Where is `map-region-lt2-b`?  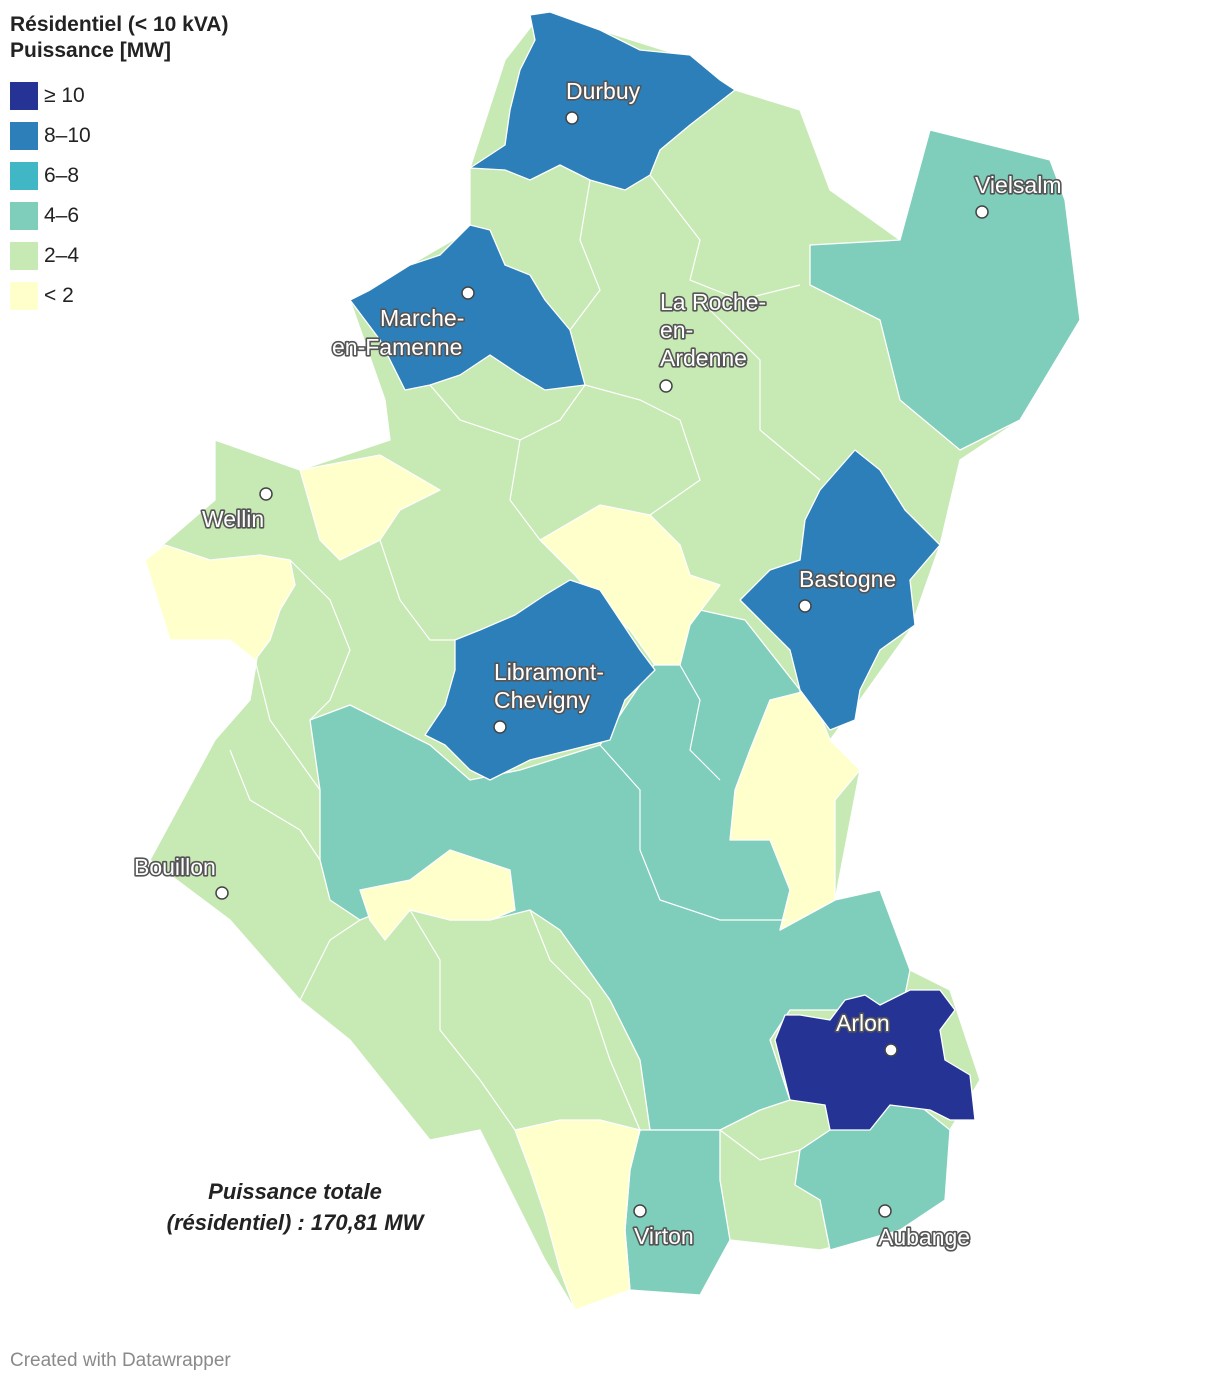
map-region-lt2-b is located at coordinates (220, 602).